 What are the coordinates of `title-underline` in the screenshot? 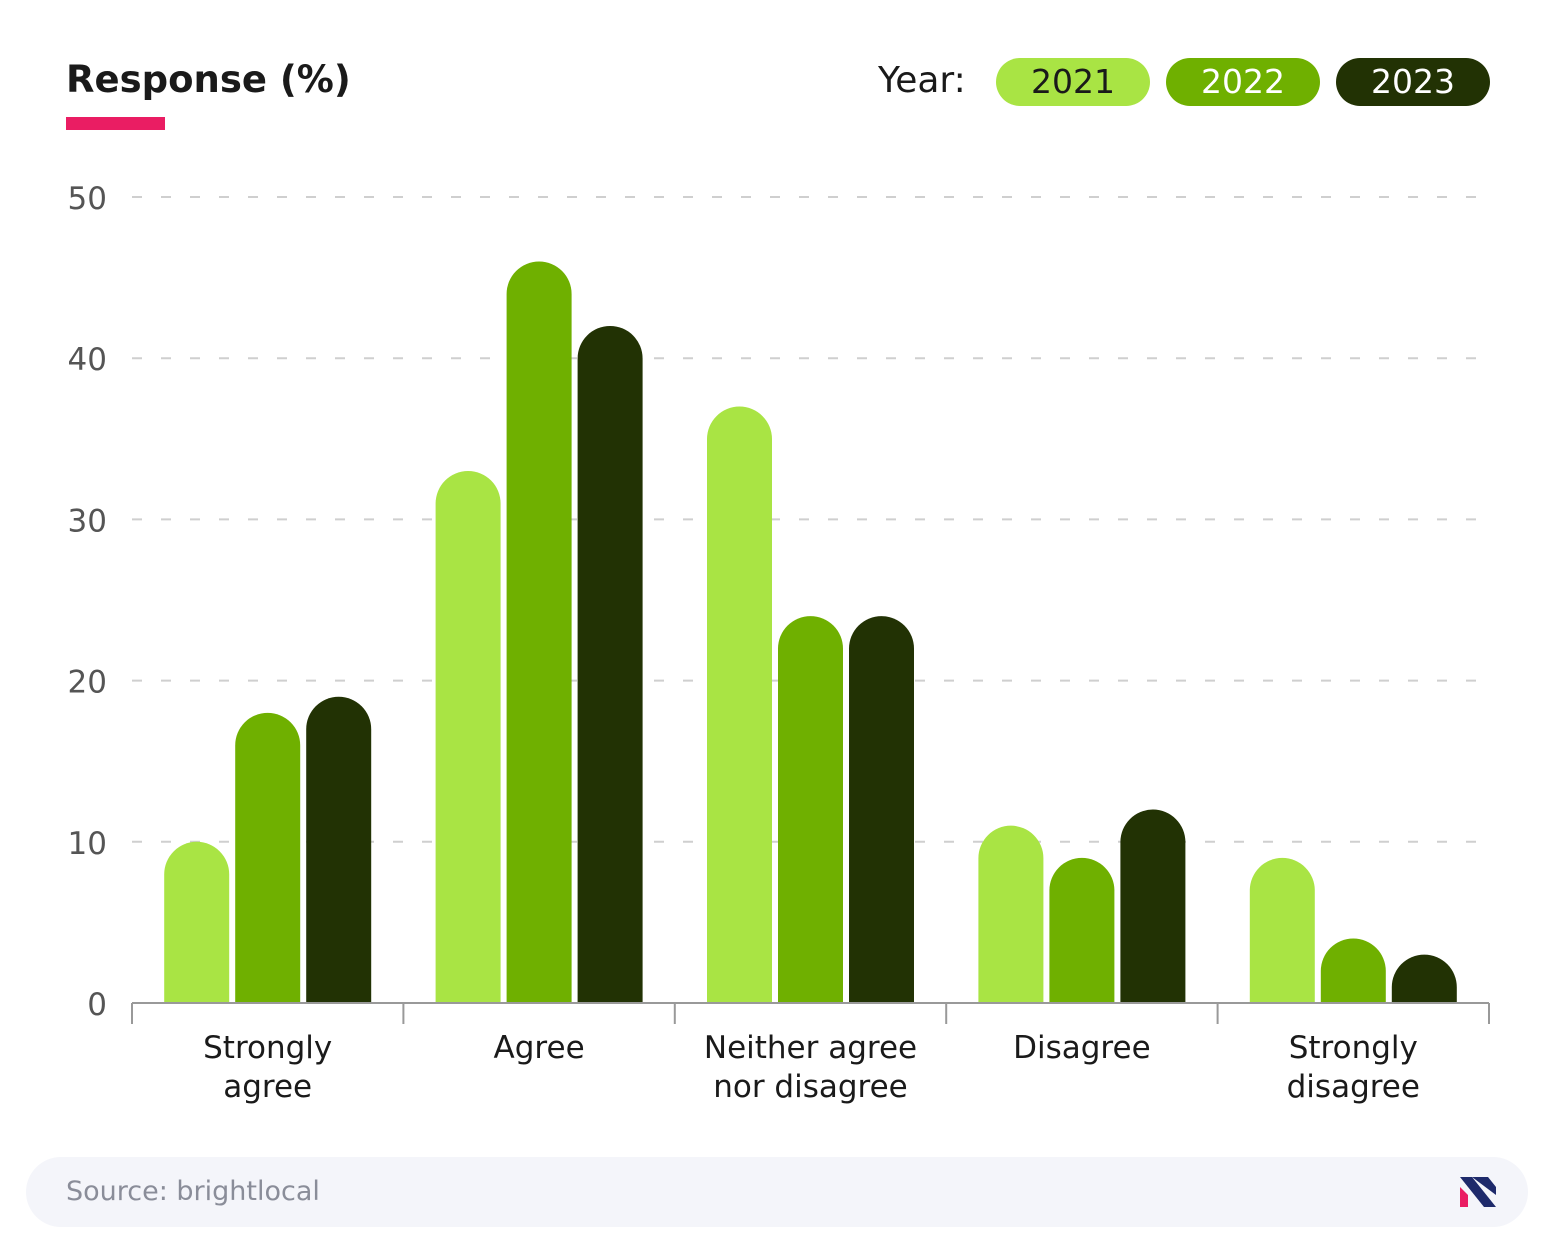 It's located at (115, 123).